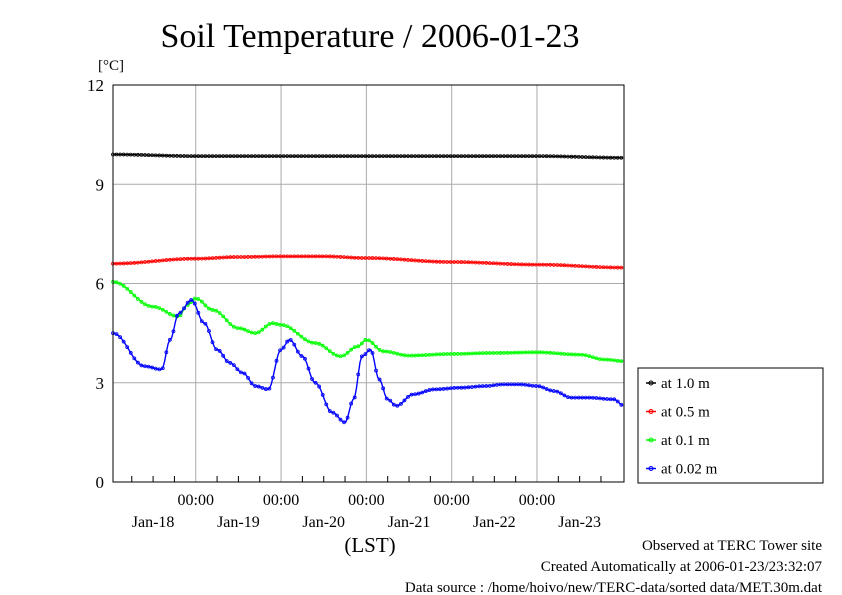 The height and width of the screenshot is (595, 842). What do you see at coordinates (685, 384) in the screenshot?
I see `legend-label: at 1.0 m` at bounding box center [685, 384].